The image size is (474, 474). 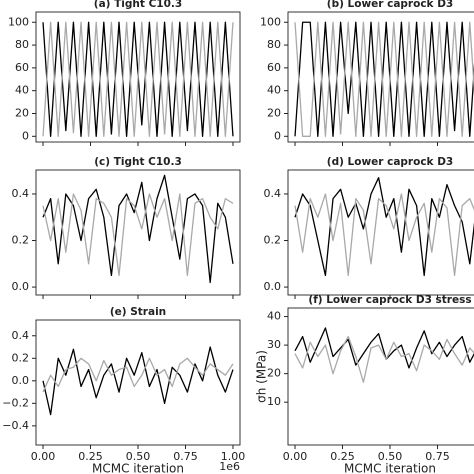 What do you see at coordinates (274, 344) in the screenshot?
I see `y-tick-label: 30` at bounding box center [274, 344].